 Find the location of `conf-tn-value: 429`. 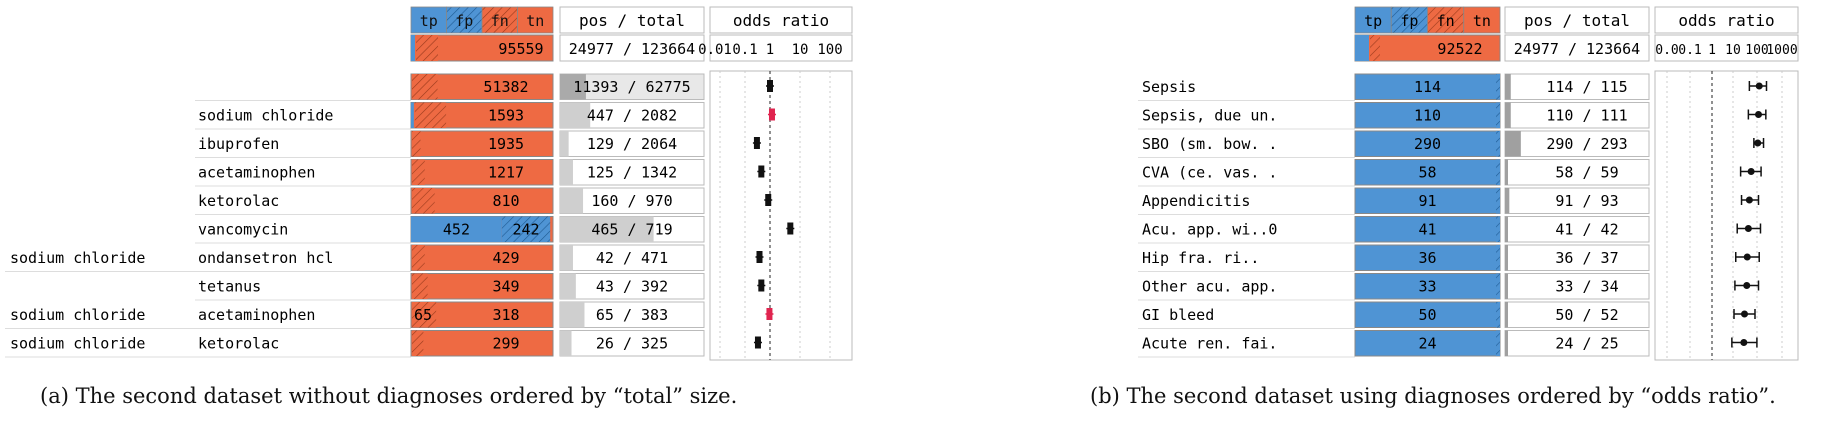

conf-tn-value: 429 is located at coordinates (505, 258).